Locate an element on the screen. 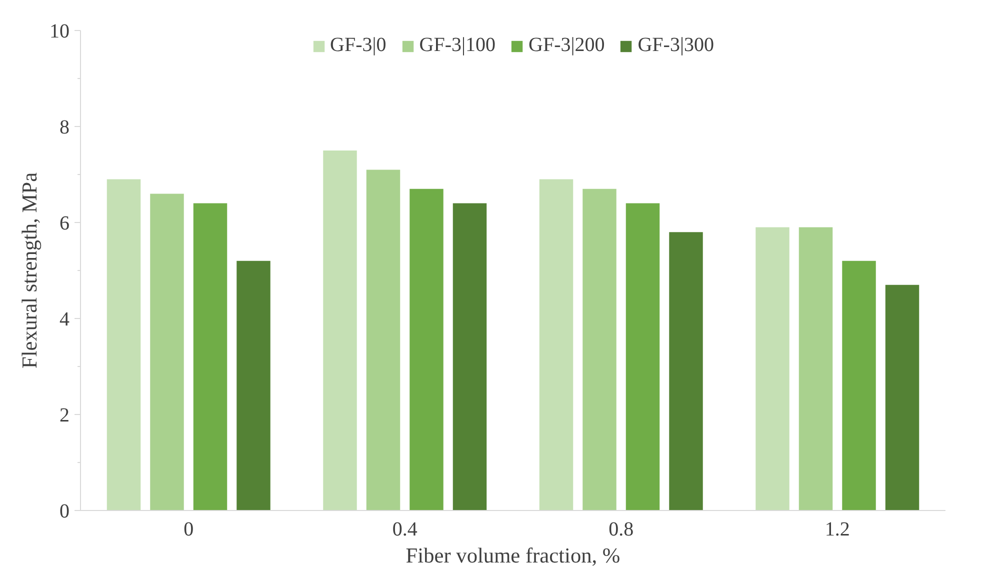 Image resolution: width=982 pixels, height=579 pixels. x-axis-title: Fiber volume fraction, % is located at coordinates (513, 556).